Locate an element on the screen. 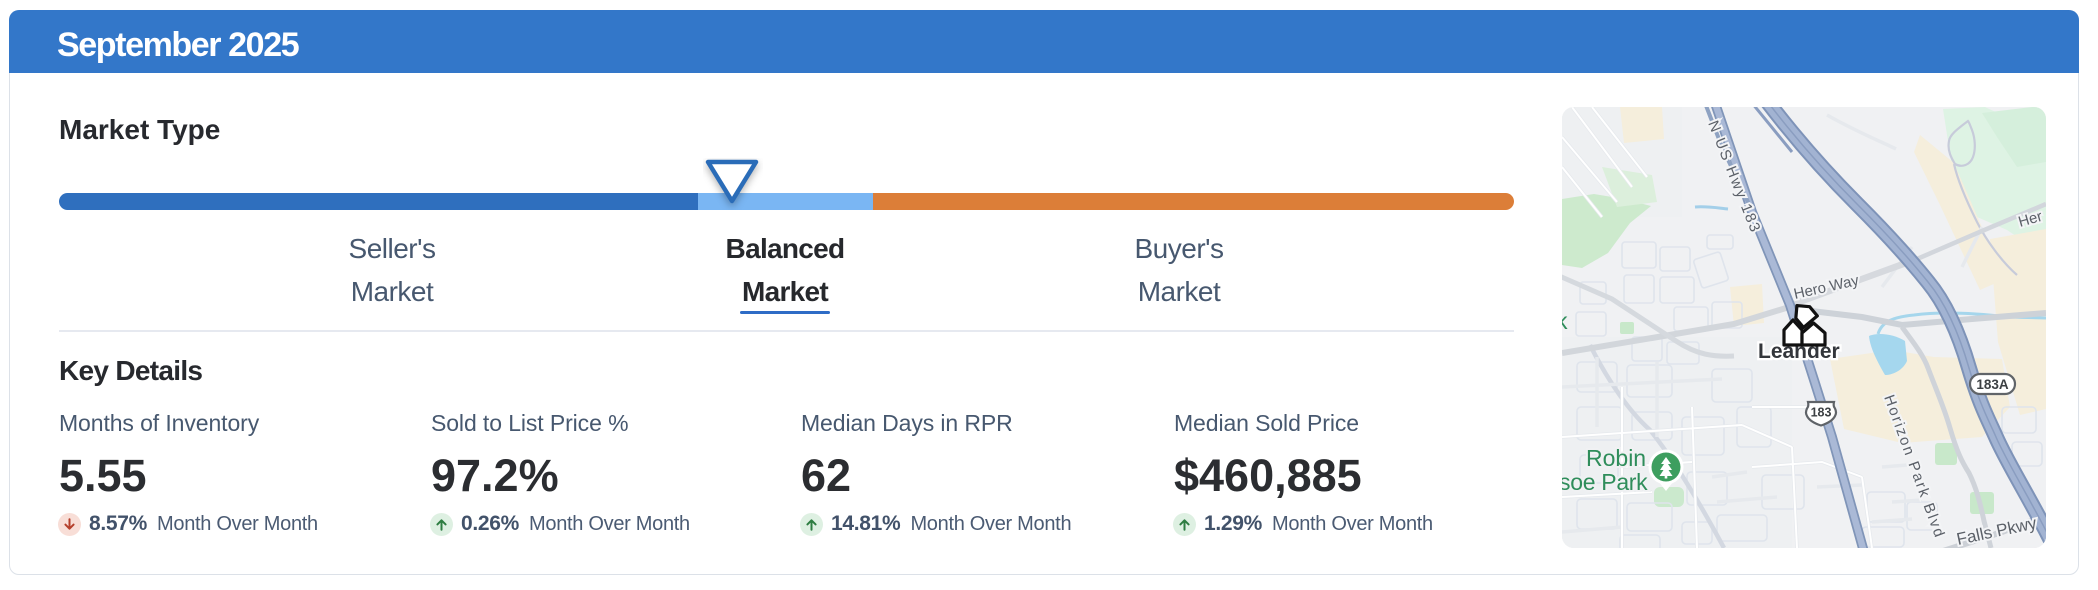  svg-text: k is located at coordinates (1565, 321).